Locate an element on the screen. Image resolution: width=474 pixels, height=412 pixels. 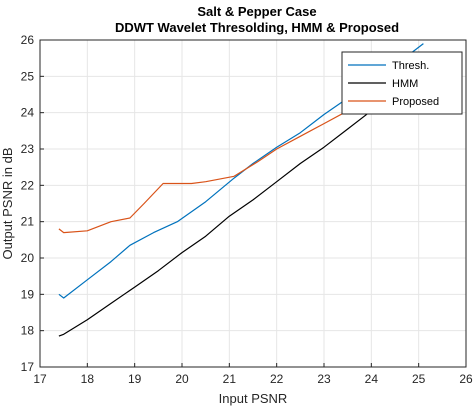
legend-label: HMM is located at coordinates (405, 84).